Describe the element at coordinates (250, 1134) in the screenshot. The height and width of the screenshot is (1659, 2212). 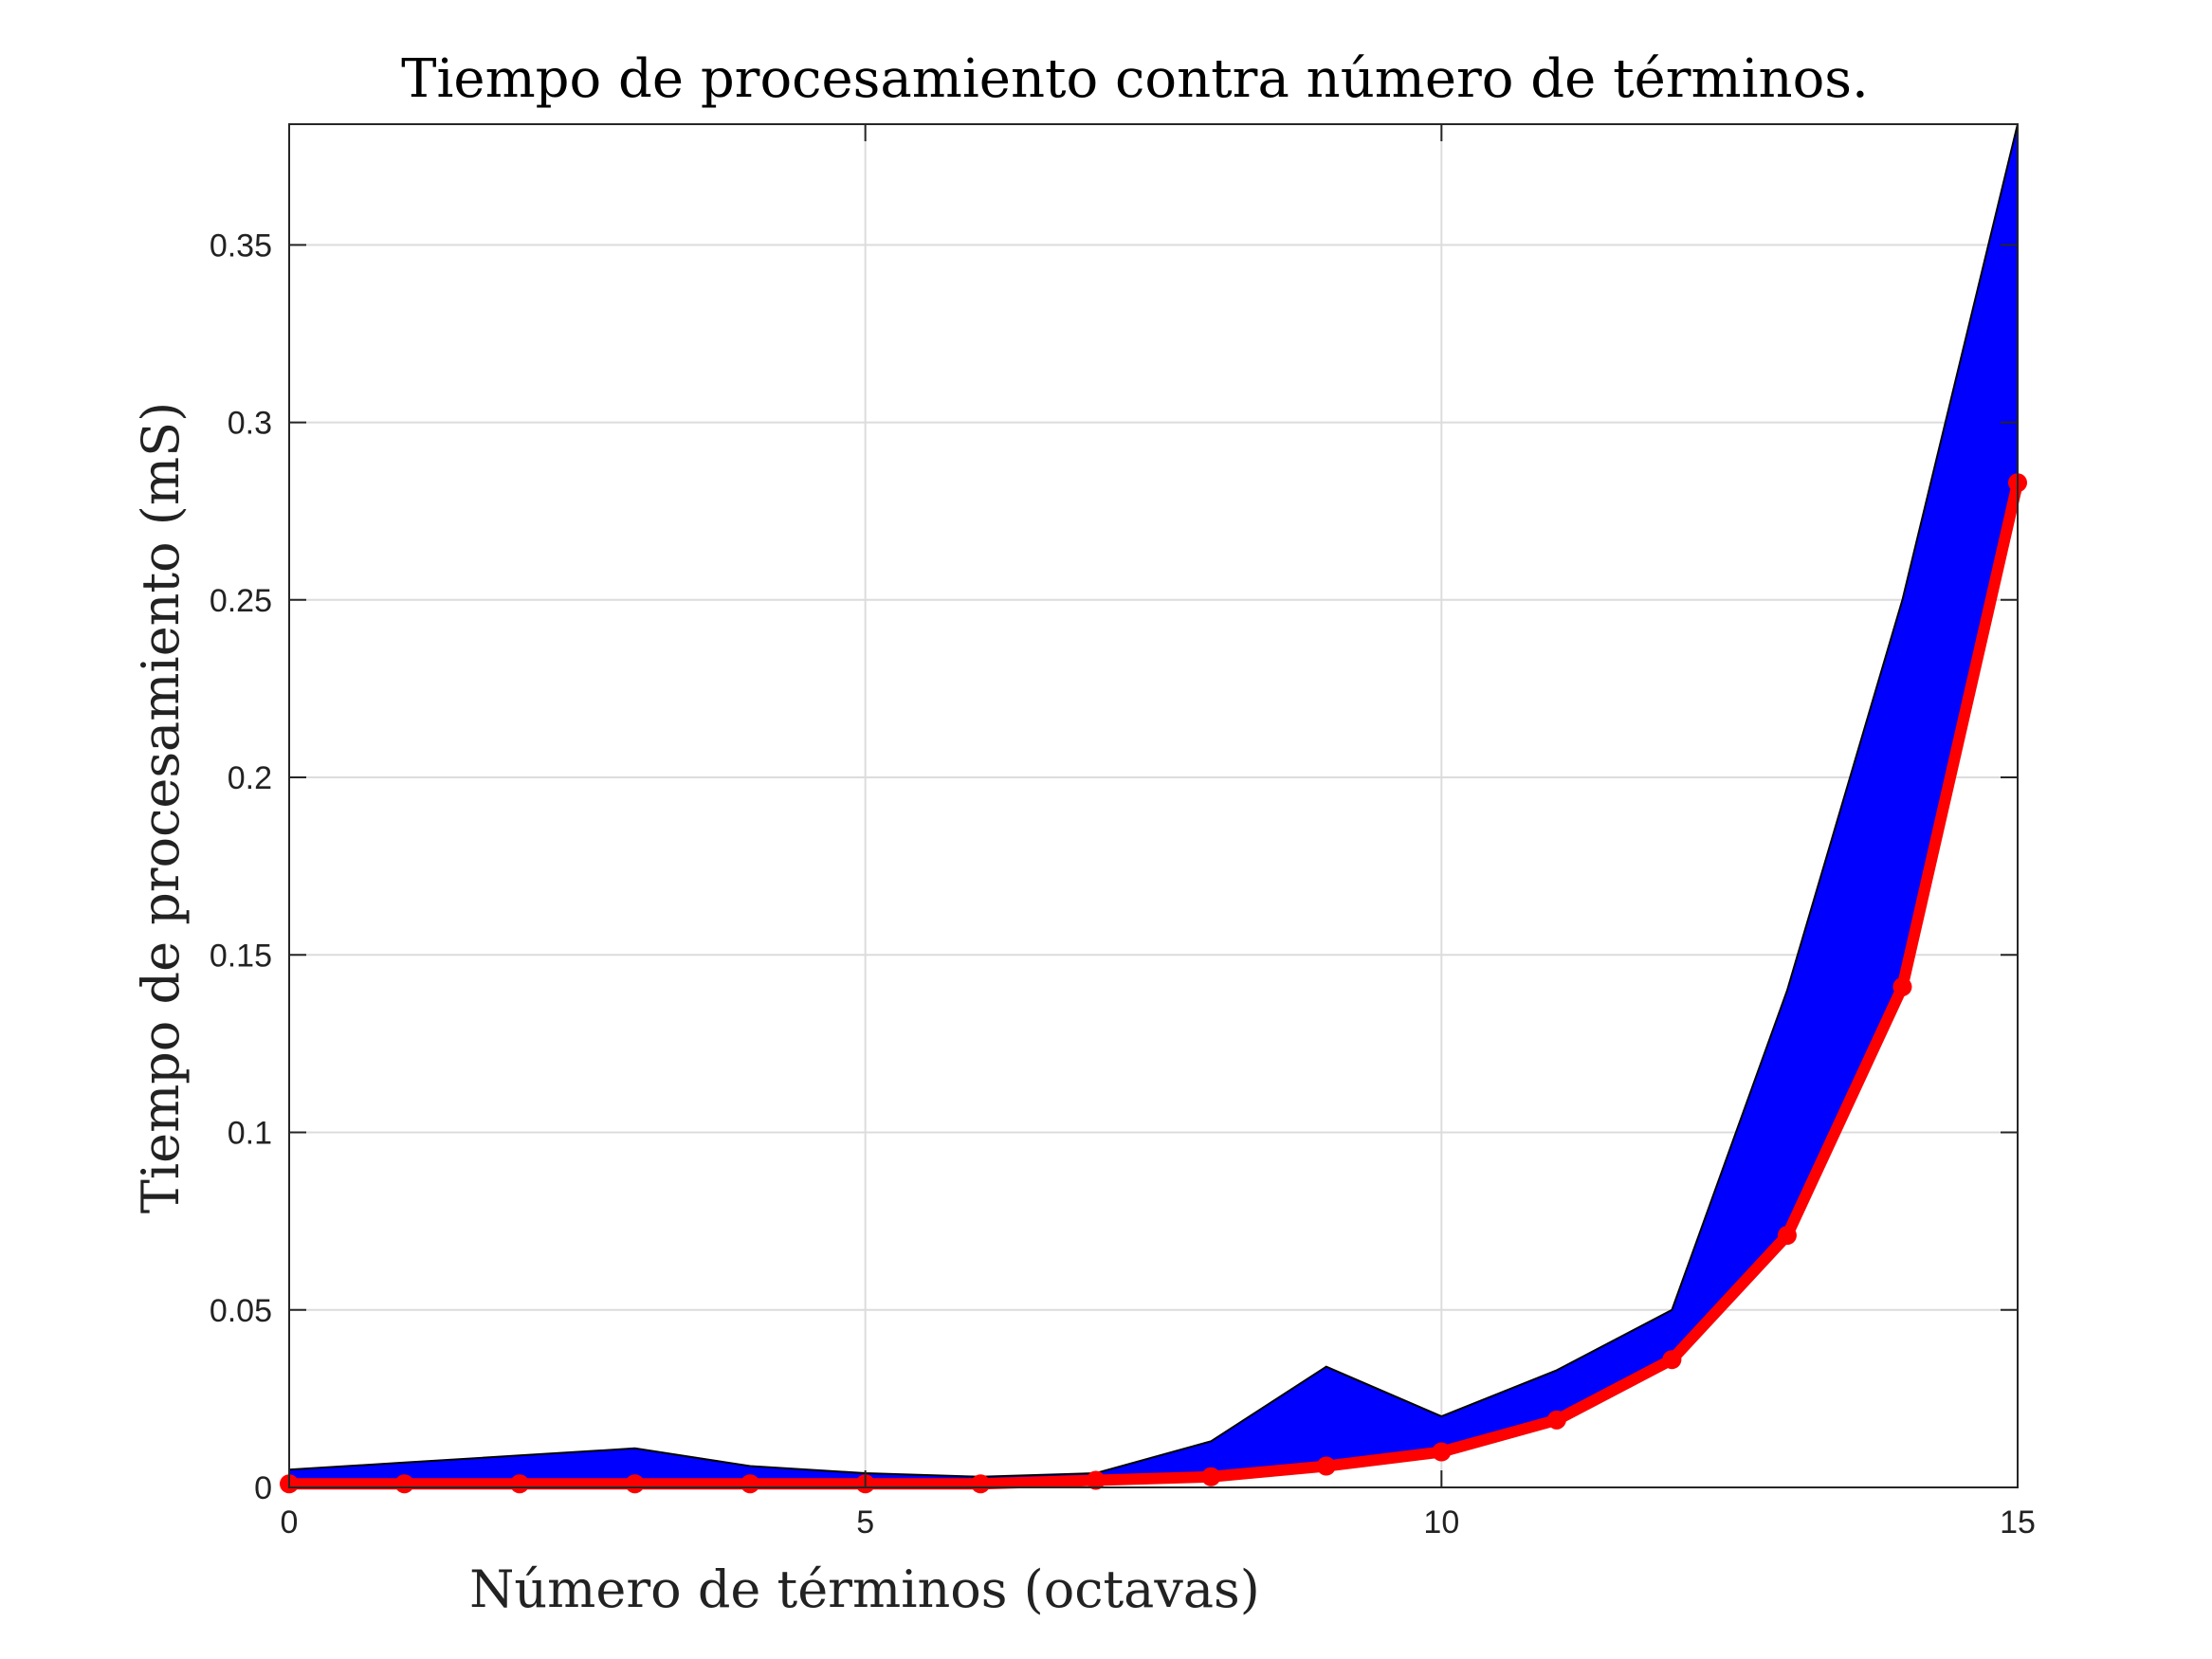
I see `y-tick-label: 0.1` at that location.